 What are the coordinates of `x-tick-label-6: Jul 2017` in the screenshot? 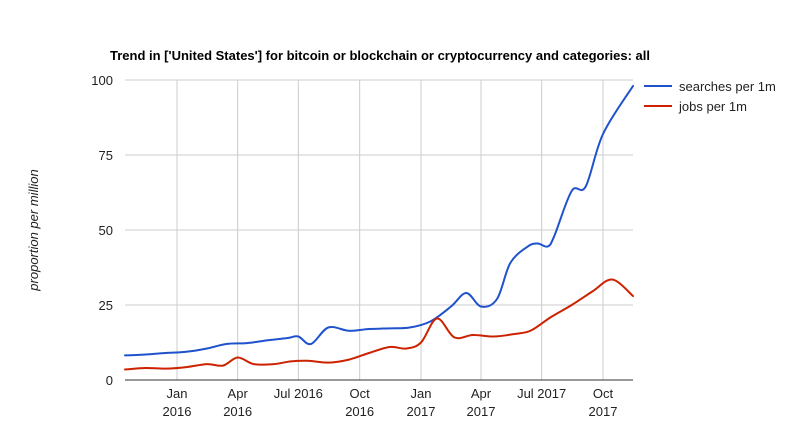 It's located at (541, 393).